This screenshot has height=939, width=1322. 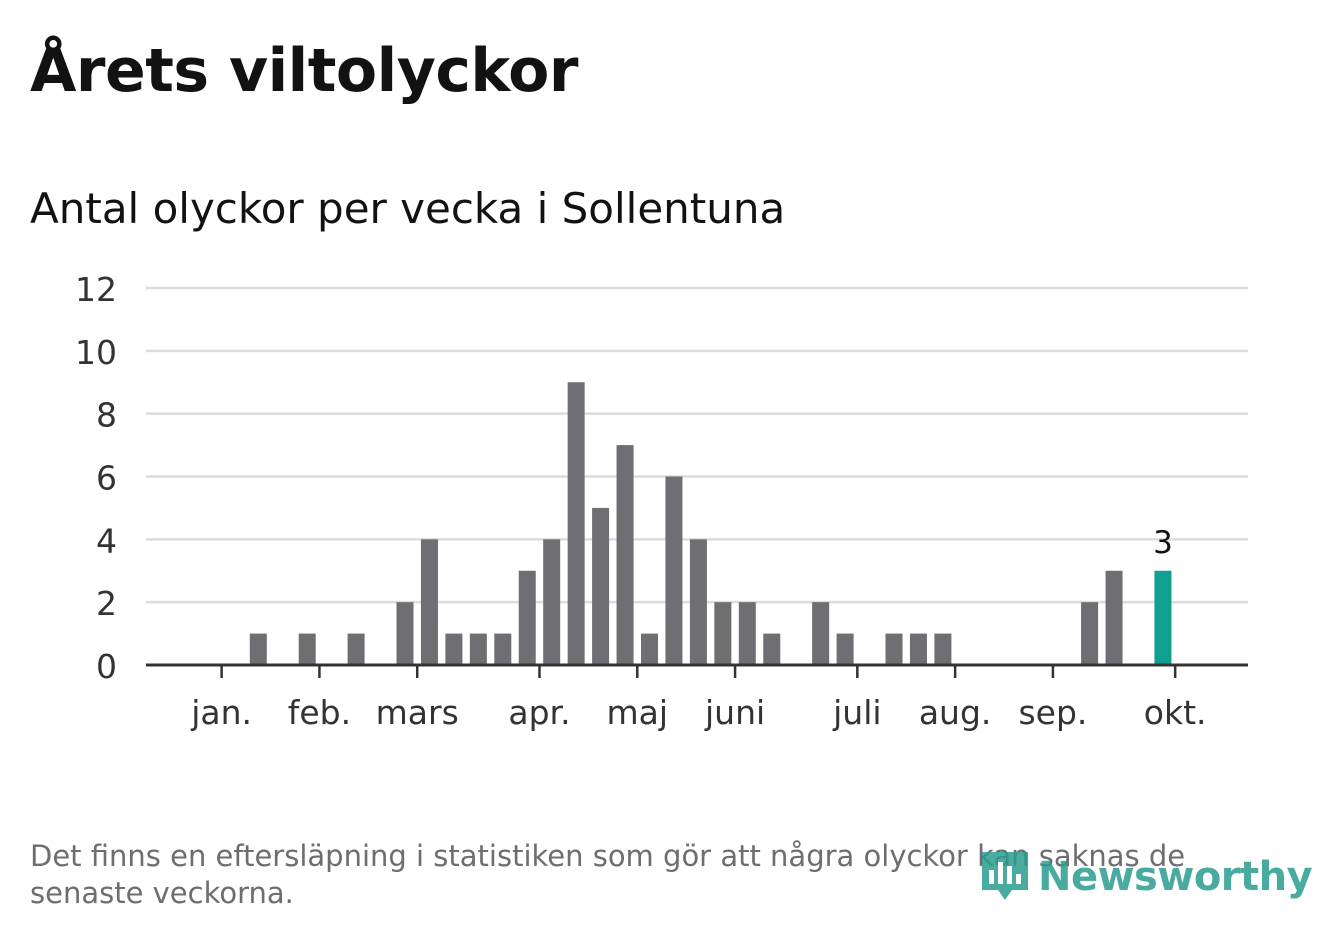 I want to click on x-tick-label: apr., so click(x=539, y=712).